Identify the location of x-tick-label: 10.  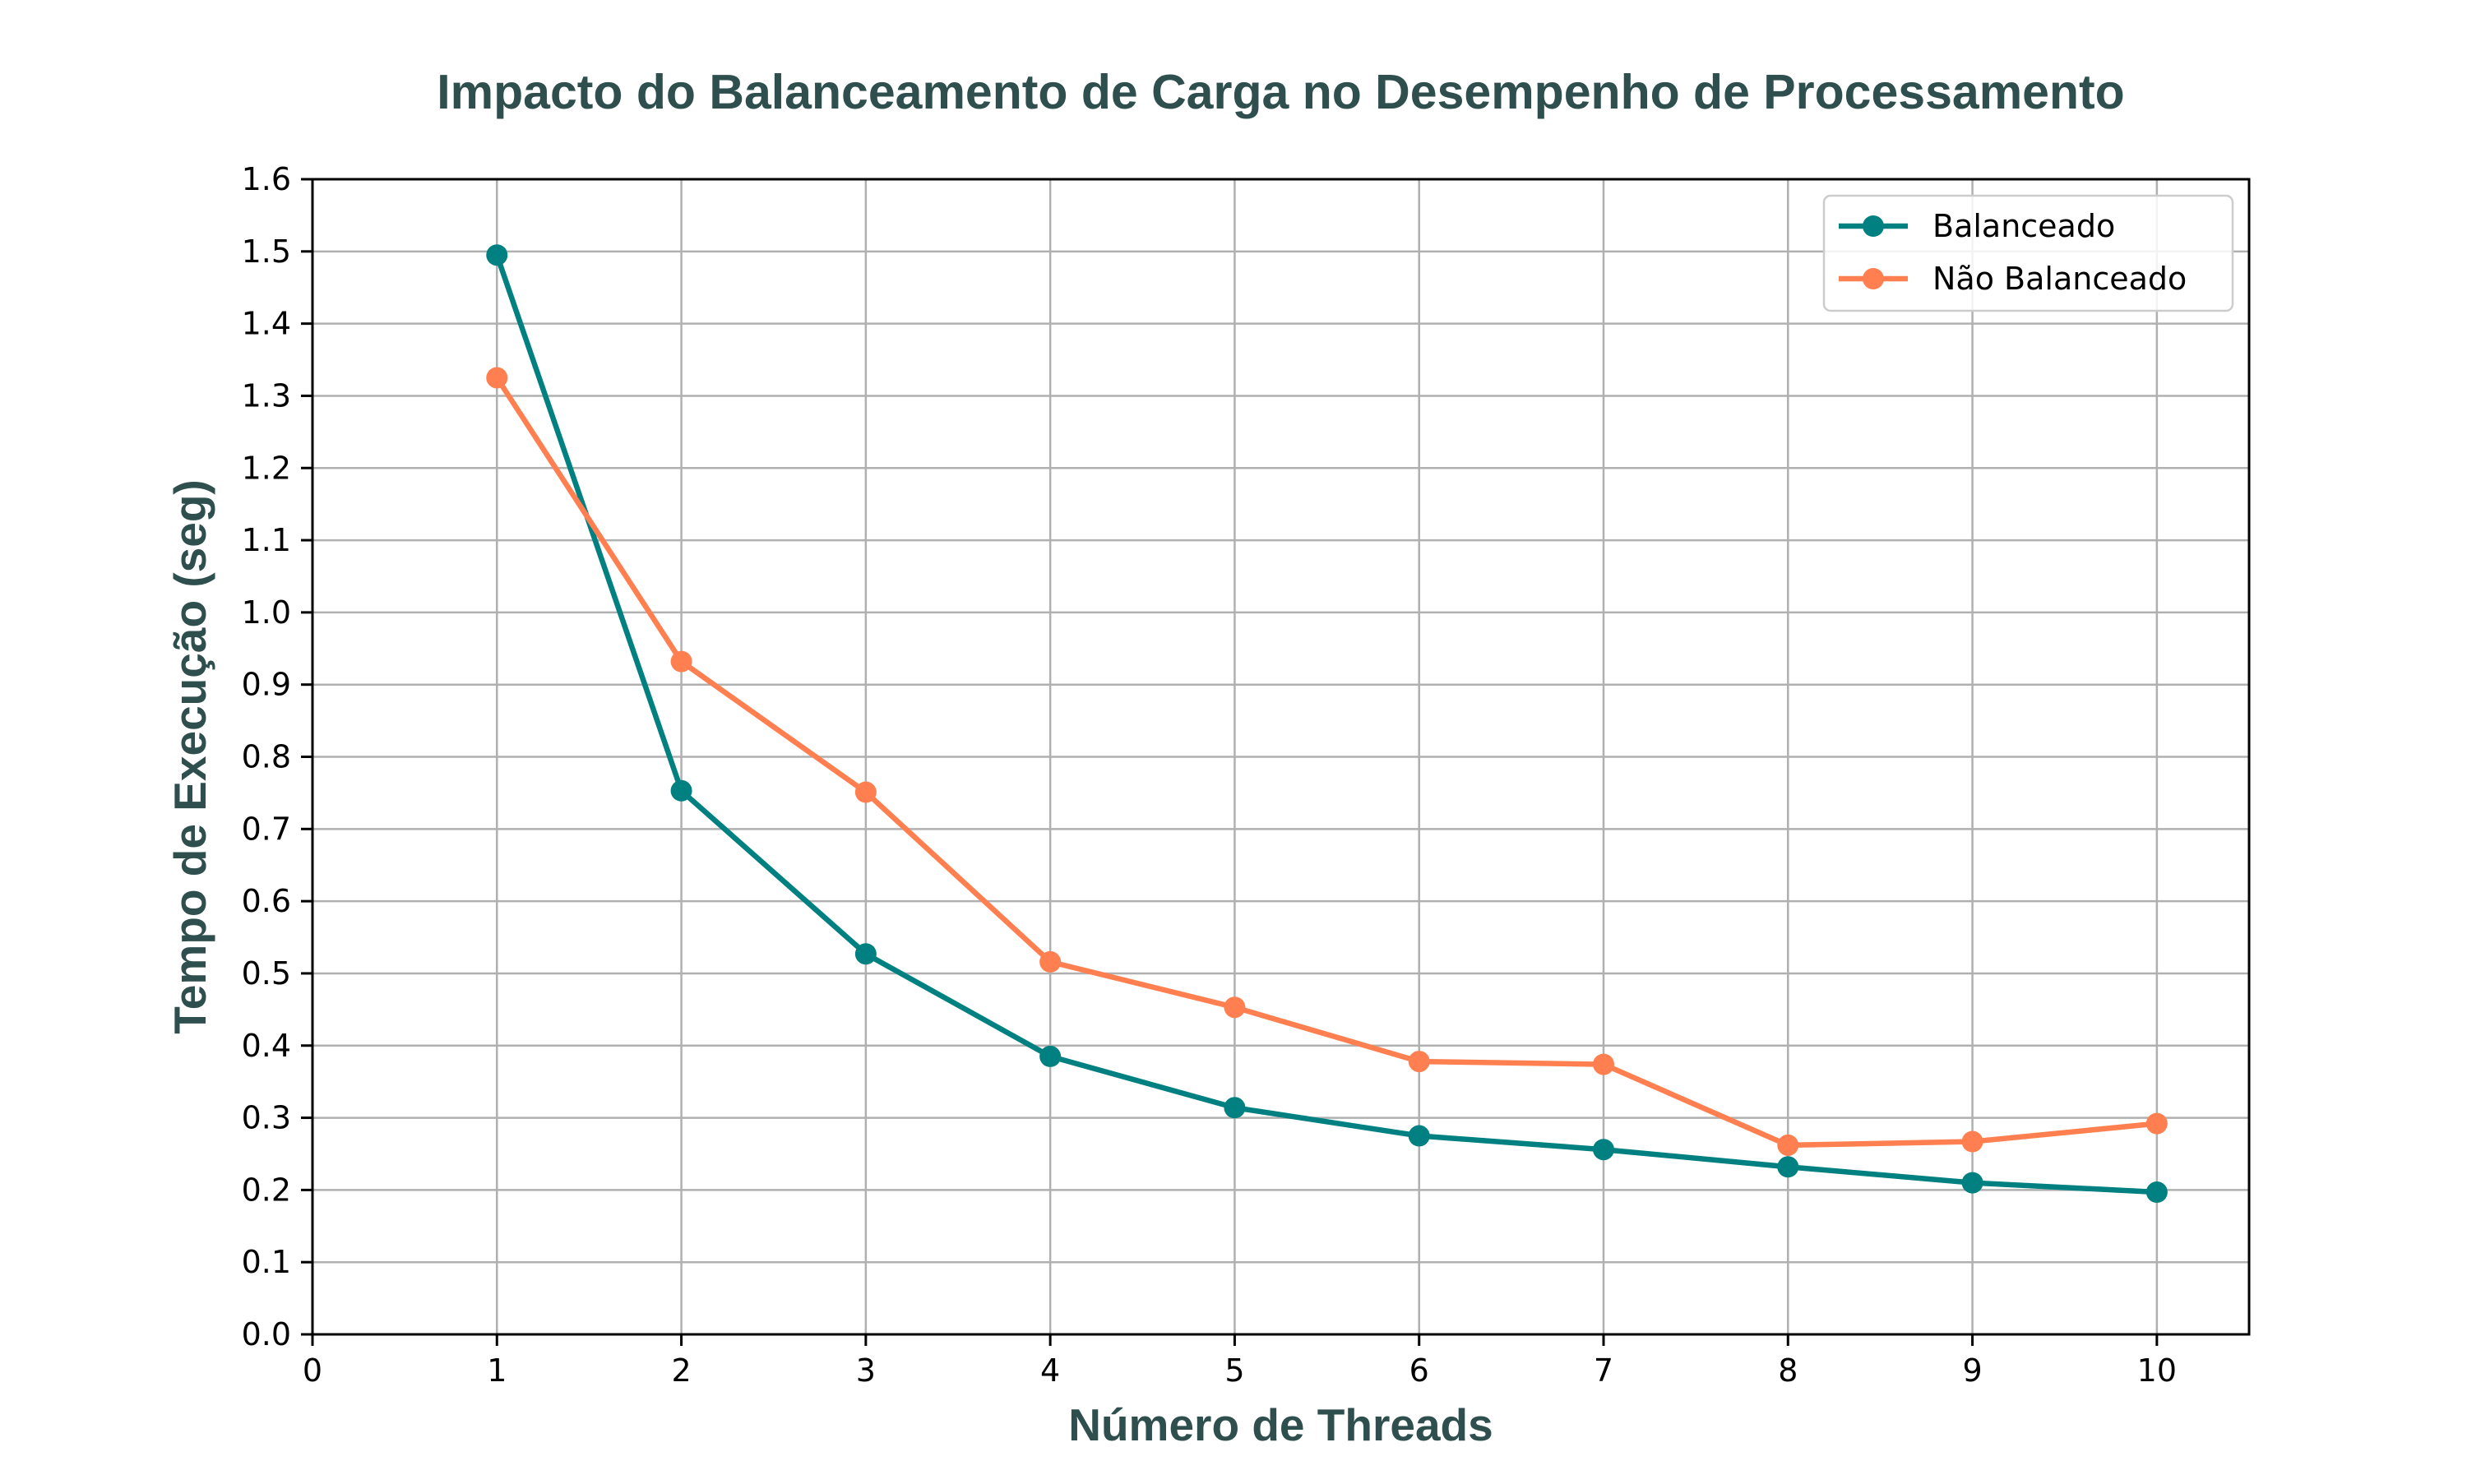
(2157, 1371).